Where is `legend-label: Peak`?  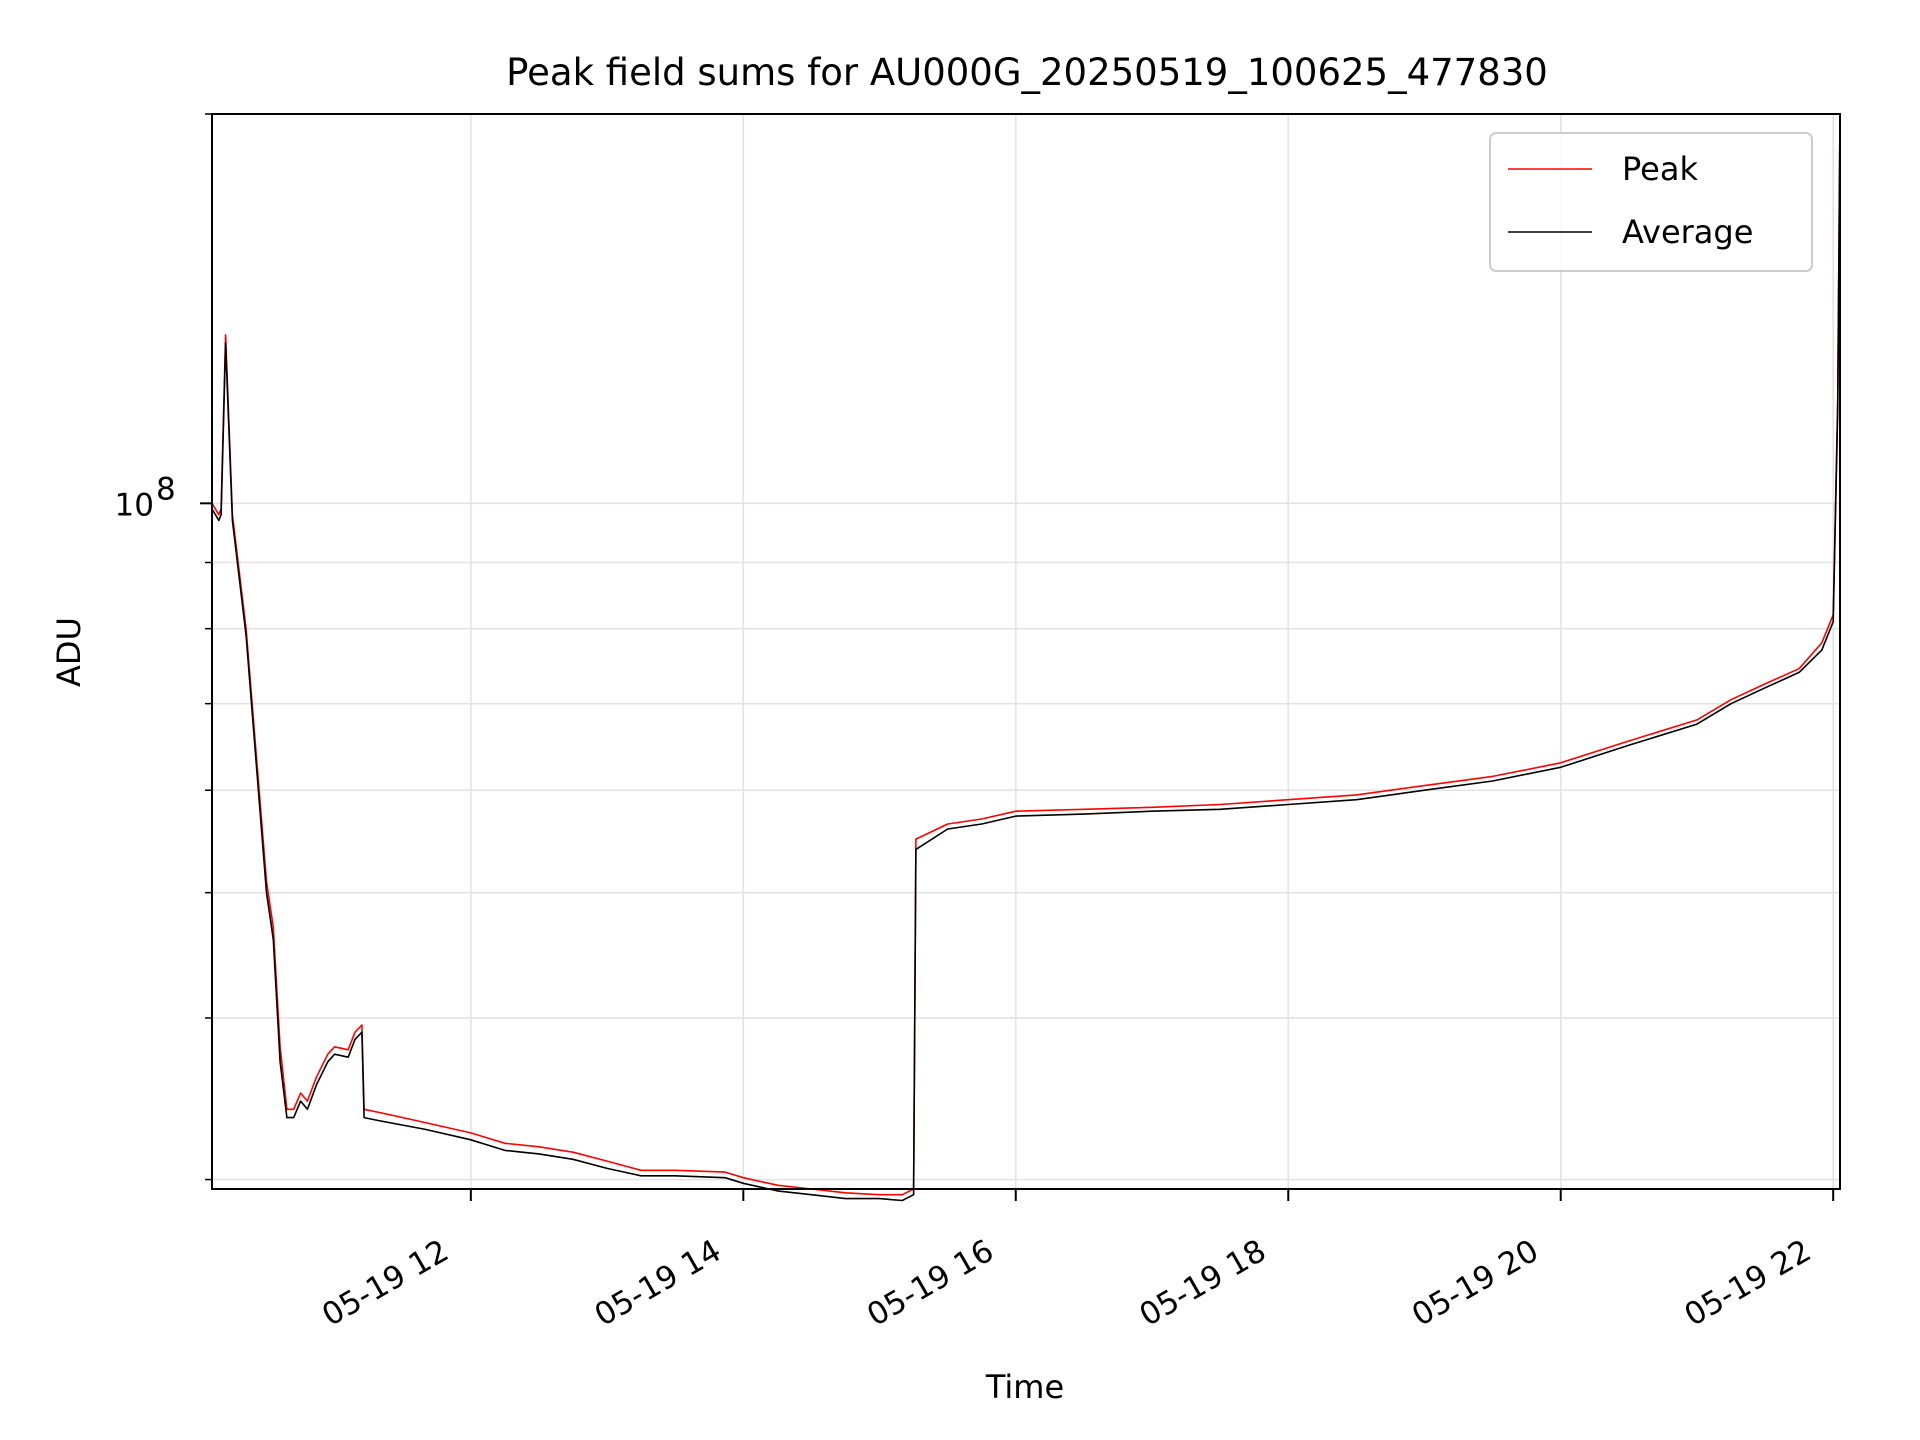
legend-label: Peak is located at coordinates (1660, 169).